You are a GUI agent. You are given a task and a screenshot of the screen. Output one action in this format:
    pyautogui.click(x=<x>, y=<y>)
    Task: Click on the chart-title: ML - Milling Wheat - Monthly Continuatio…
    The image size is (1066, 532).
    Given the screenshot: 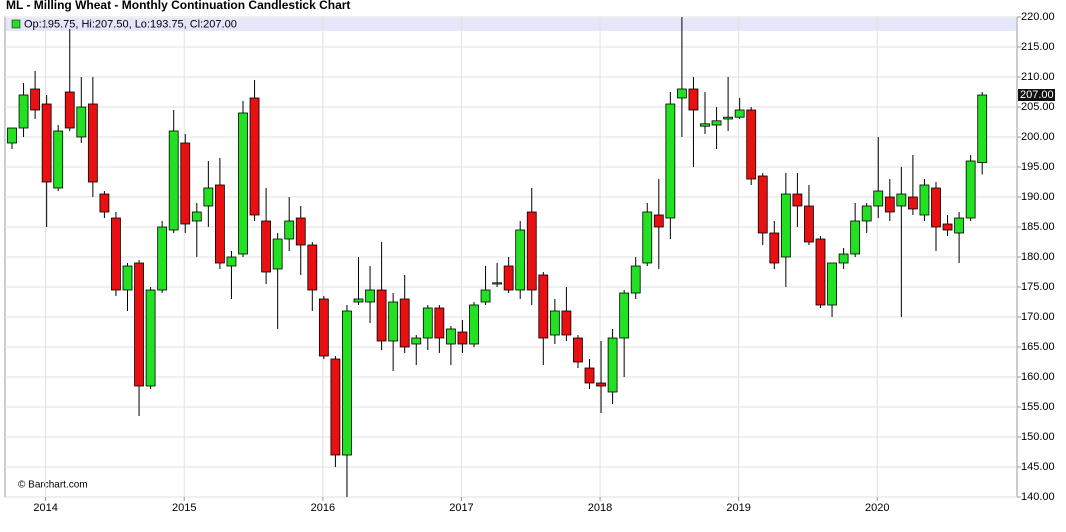 What is the action you would take?
    pyautogui.click(x=178, y=6)
    